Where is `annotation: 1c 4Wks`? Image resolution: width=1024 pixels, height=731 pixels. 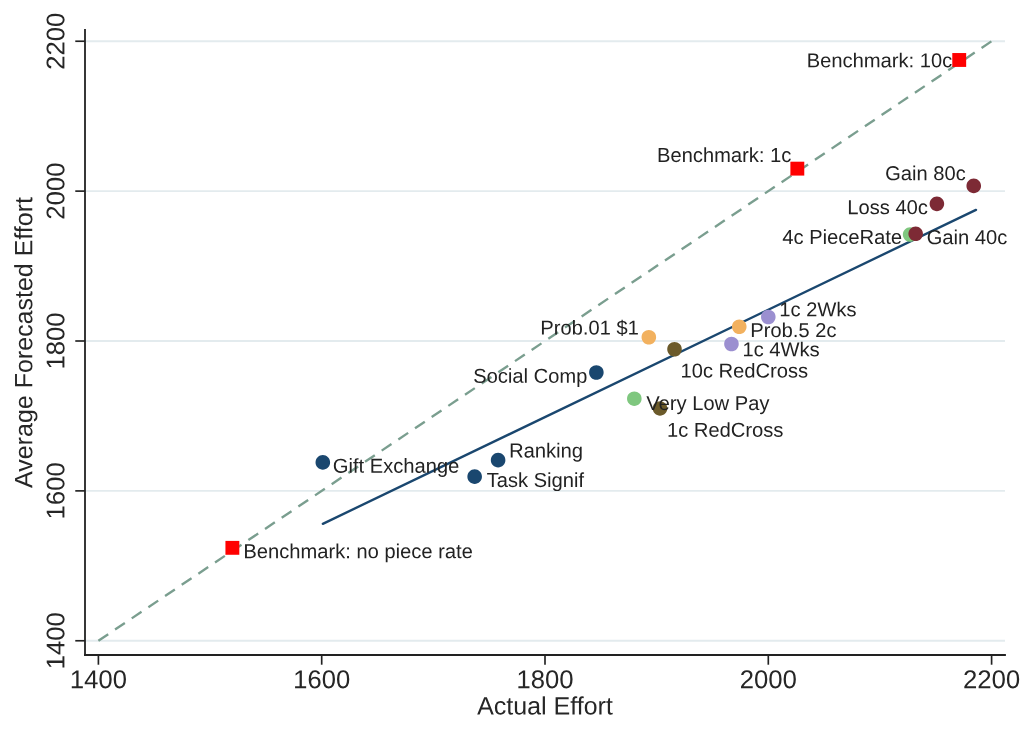 annotation: 1c 4Wks is located at coordinates (781, 349).